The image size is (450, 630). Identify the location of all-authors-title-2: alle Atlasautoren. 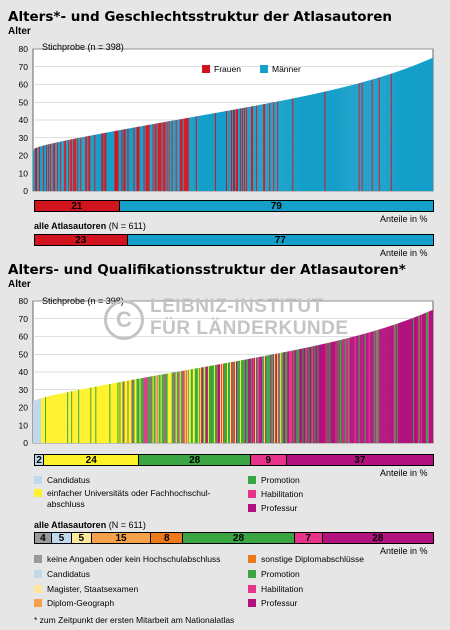
(70, 525).